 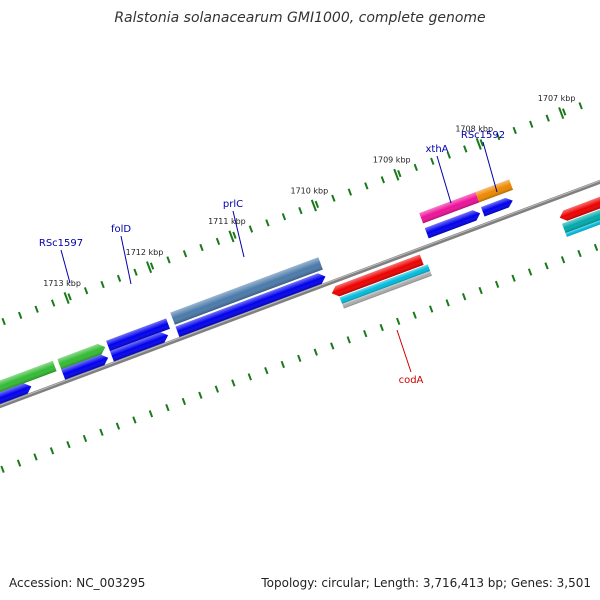 What do you see at coordinates (436, 149) in the screenshot?
I see `gene-label-xtha: xthA` at bounding box center [436, 149].